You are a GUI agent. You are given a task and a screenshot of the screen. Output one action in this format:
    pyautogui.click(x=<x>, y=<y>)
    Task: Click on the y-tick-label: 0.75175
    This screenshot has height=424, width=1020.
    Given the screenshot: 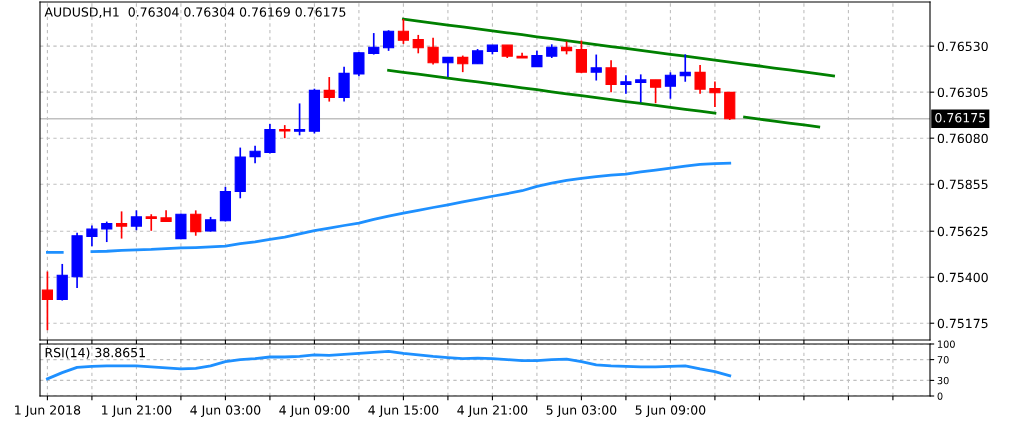 What is the action you would take?
    pyautogui.click(x=962, y=323)
    